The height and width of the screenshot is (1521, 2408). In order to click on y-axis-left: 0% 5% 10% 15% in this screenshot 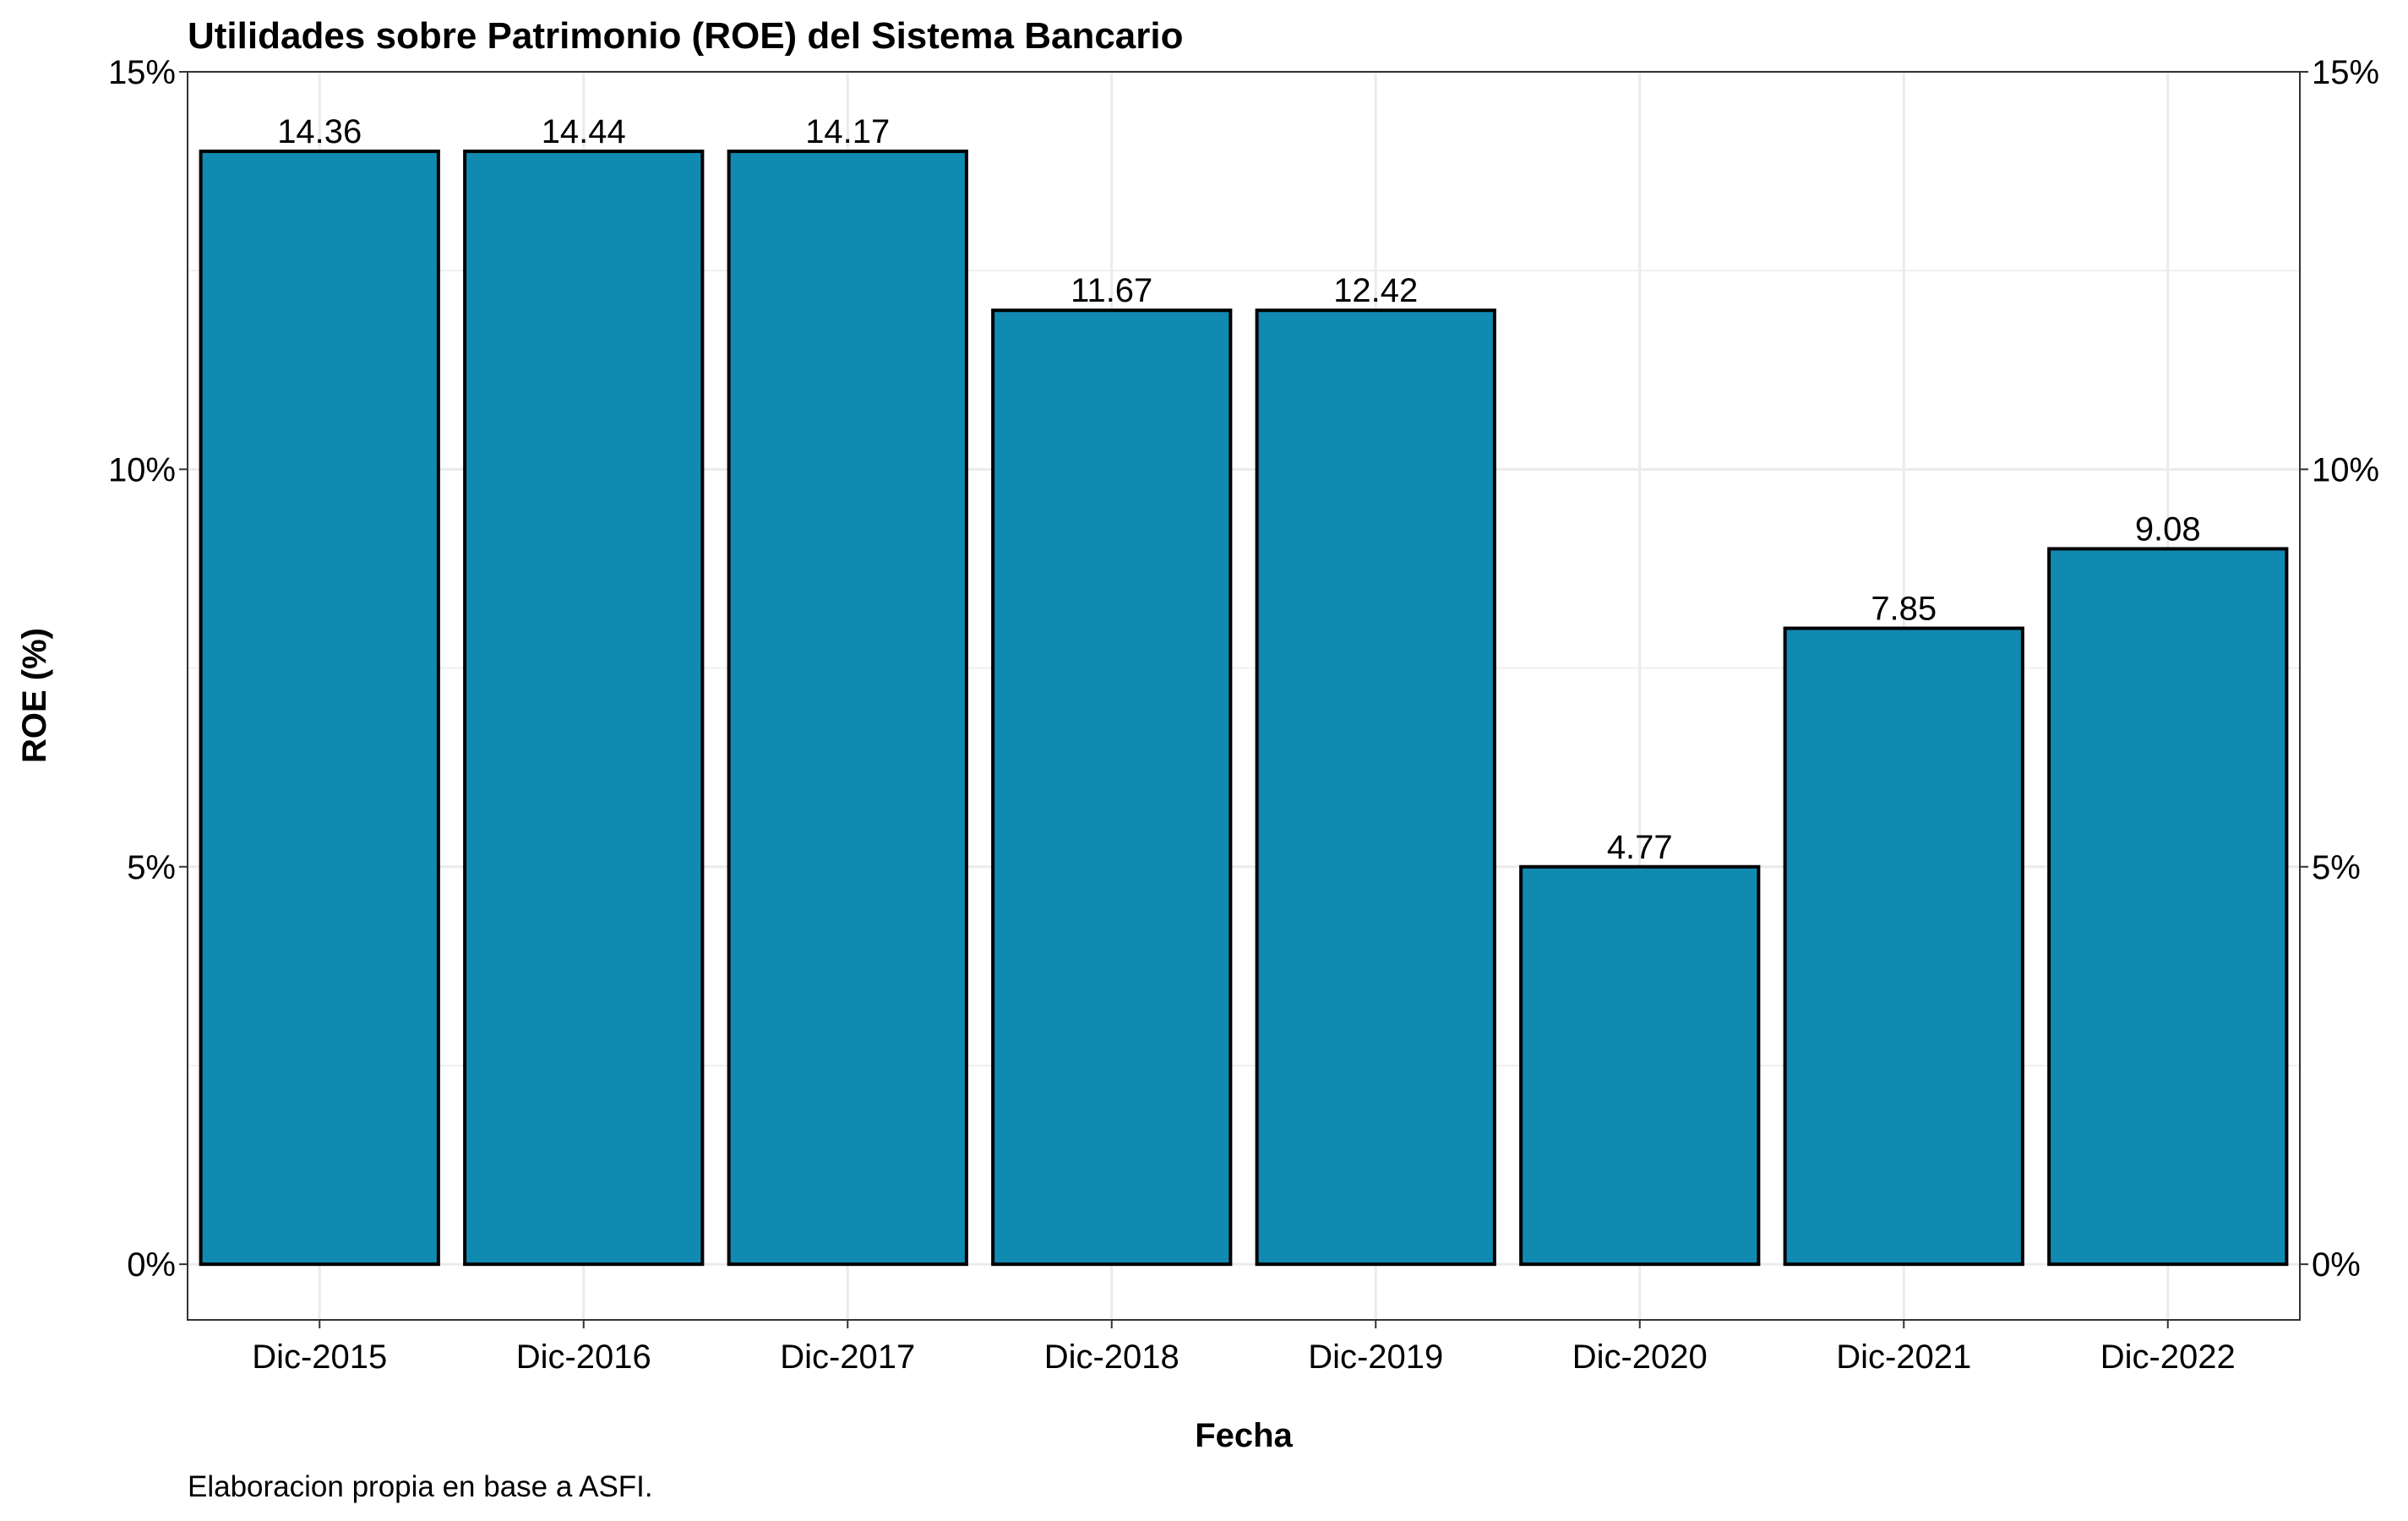, I will do `click(148, 669)`.